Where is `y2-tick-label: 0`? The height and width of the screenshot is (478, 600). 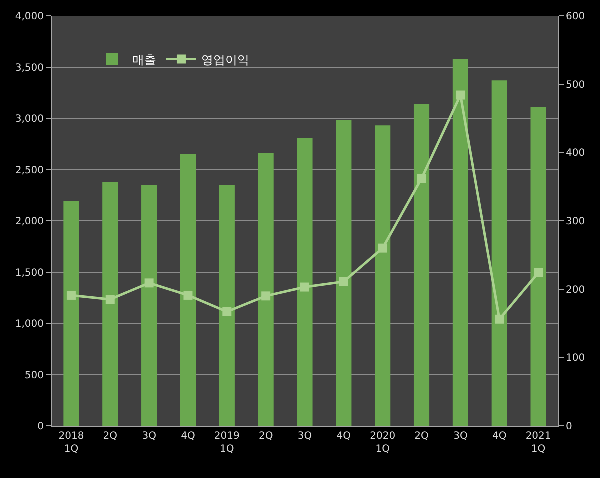 y2-tick-label: 0 is located at coordinates (569, 427).